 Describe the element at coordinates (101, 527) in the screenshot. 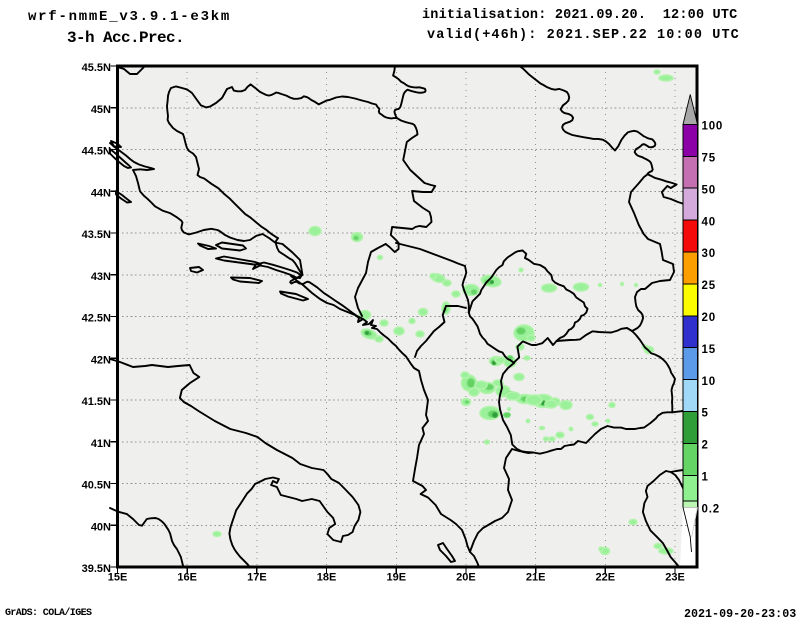

I see `svg-text: 40N` at that location.